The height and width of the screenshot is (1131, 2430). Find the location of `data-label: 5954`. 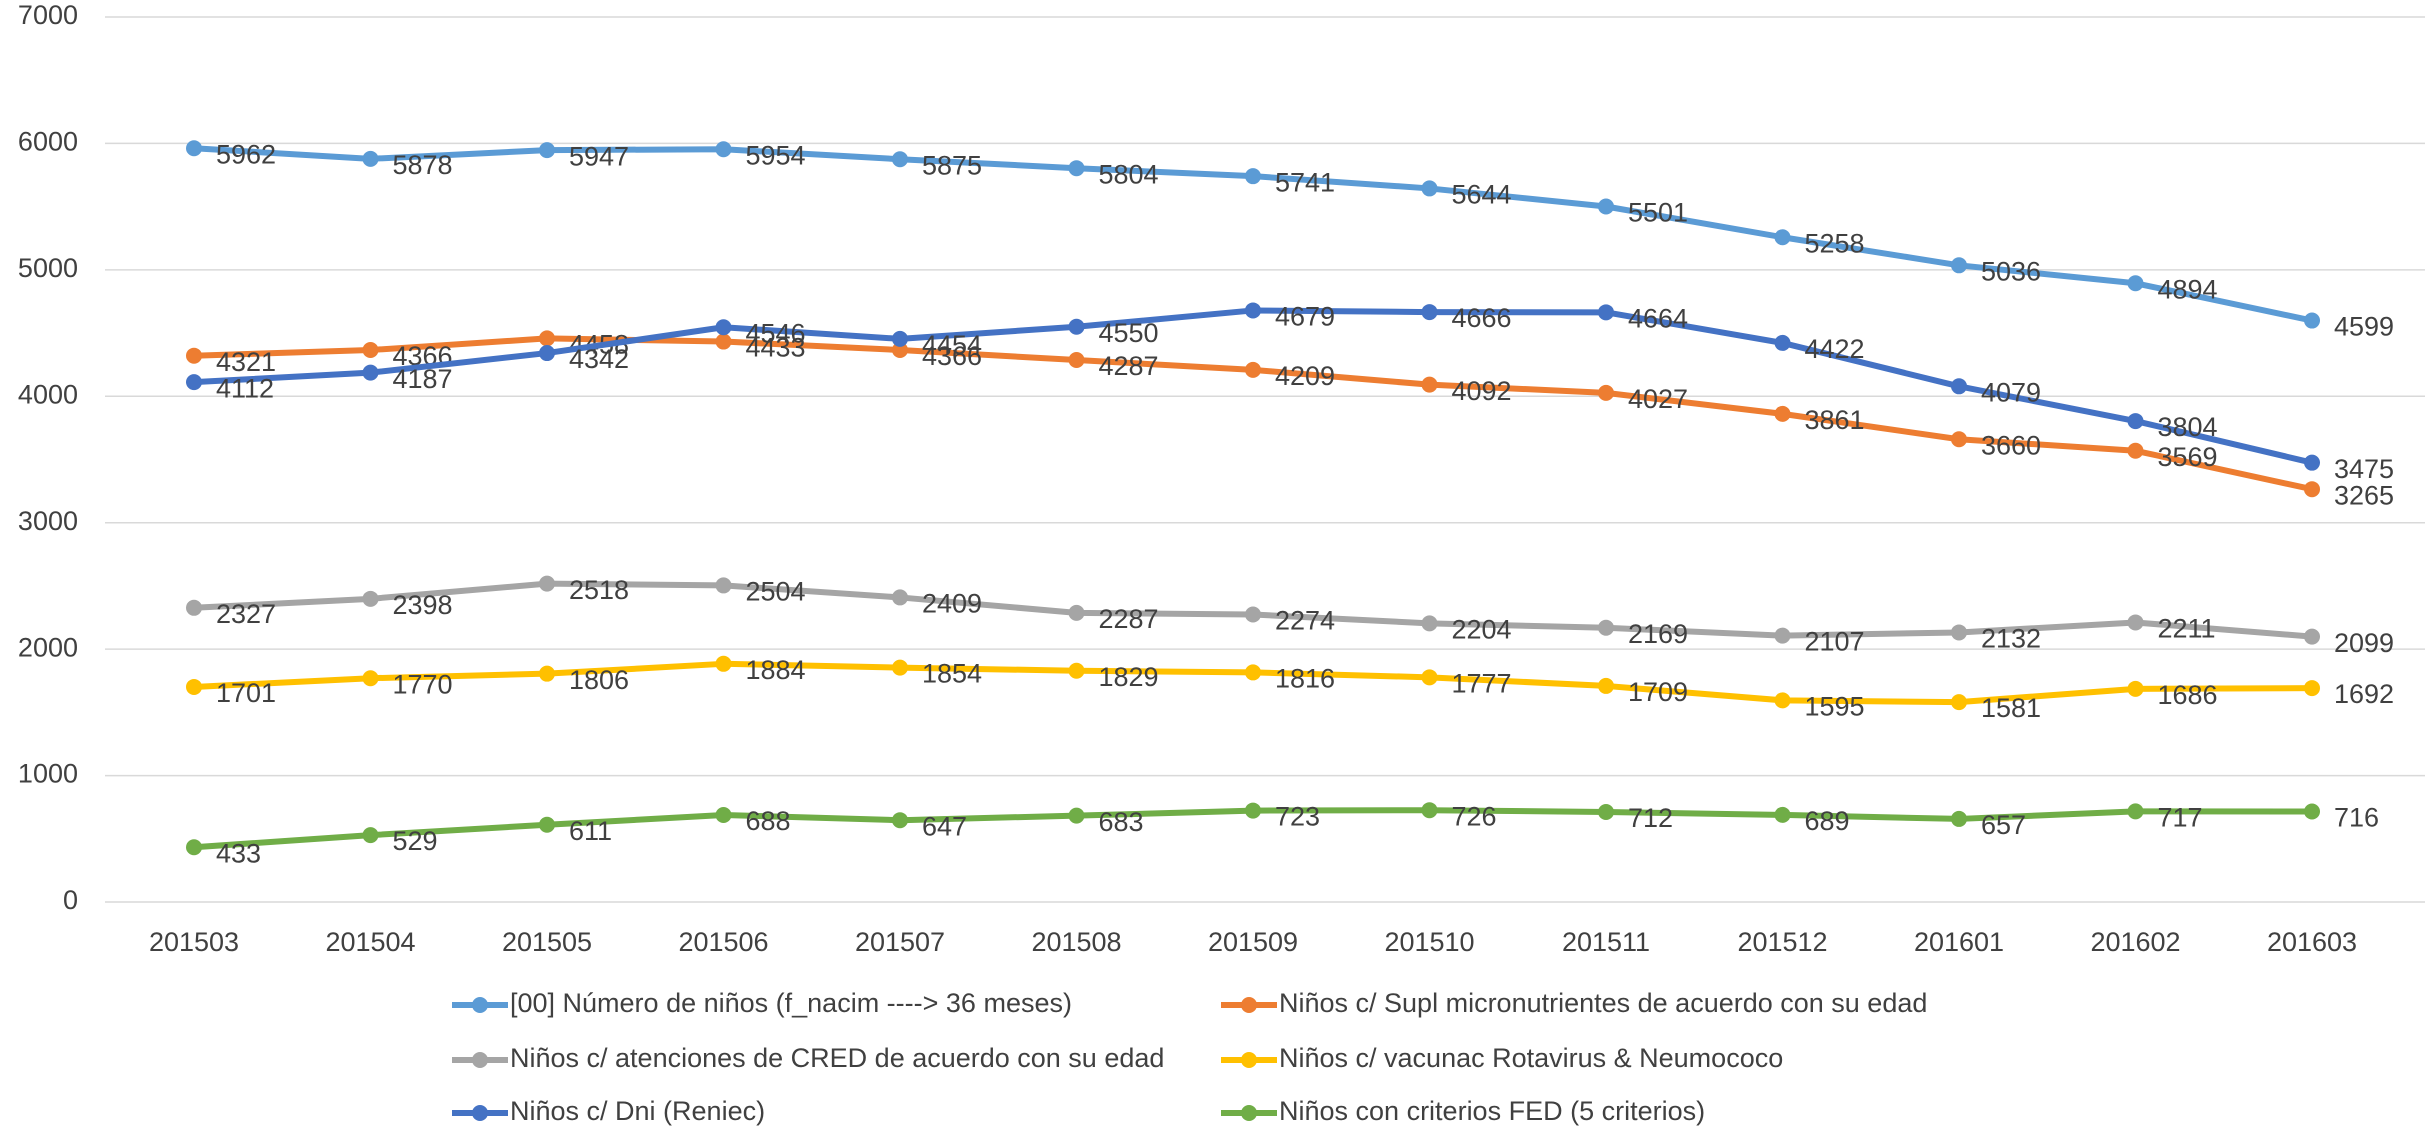

data-label: 5954 is located at coordinates (776, 155).